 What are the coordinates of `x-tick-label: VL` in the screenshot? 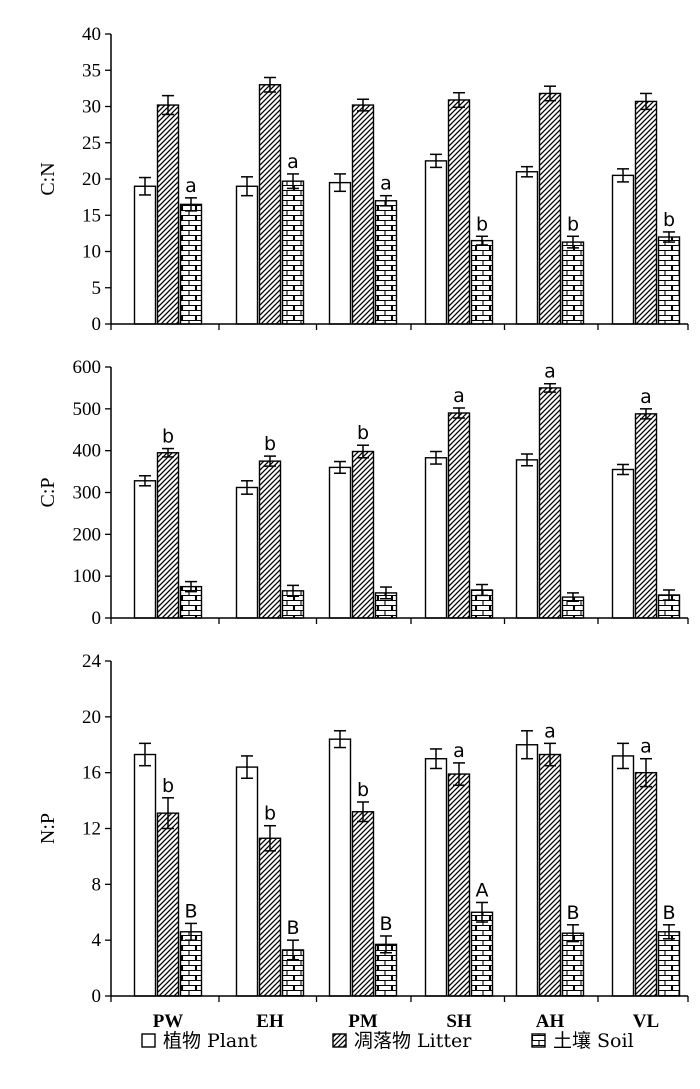 It's located at (646, 1021).